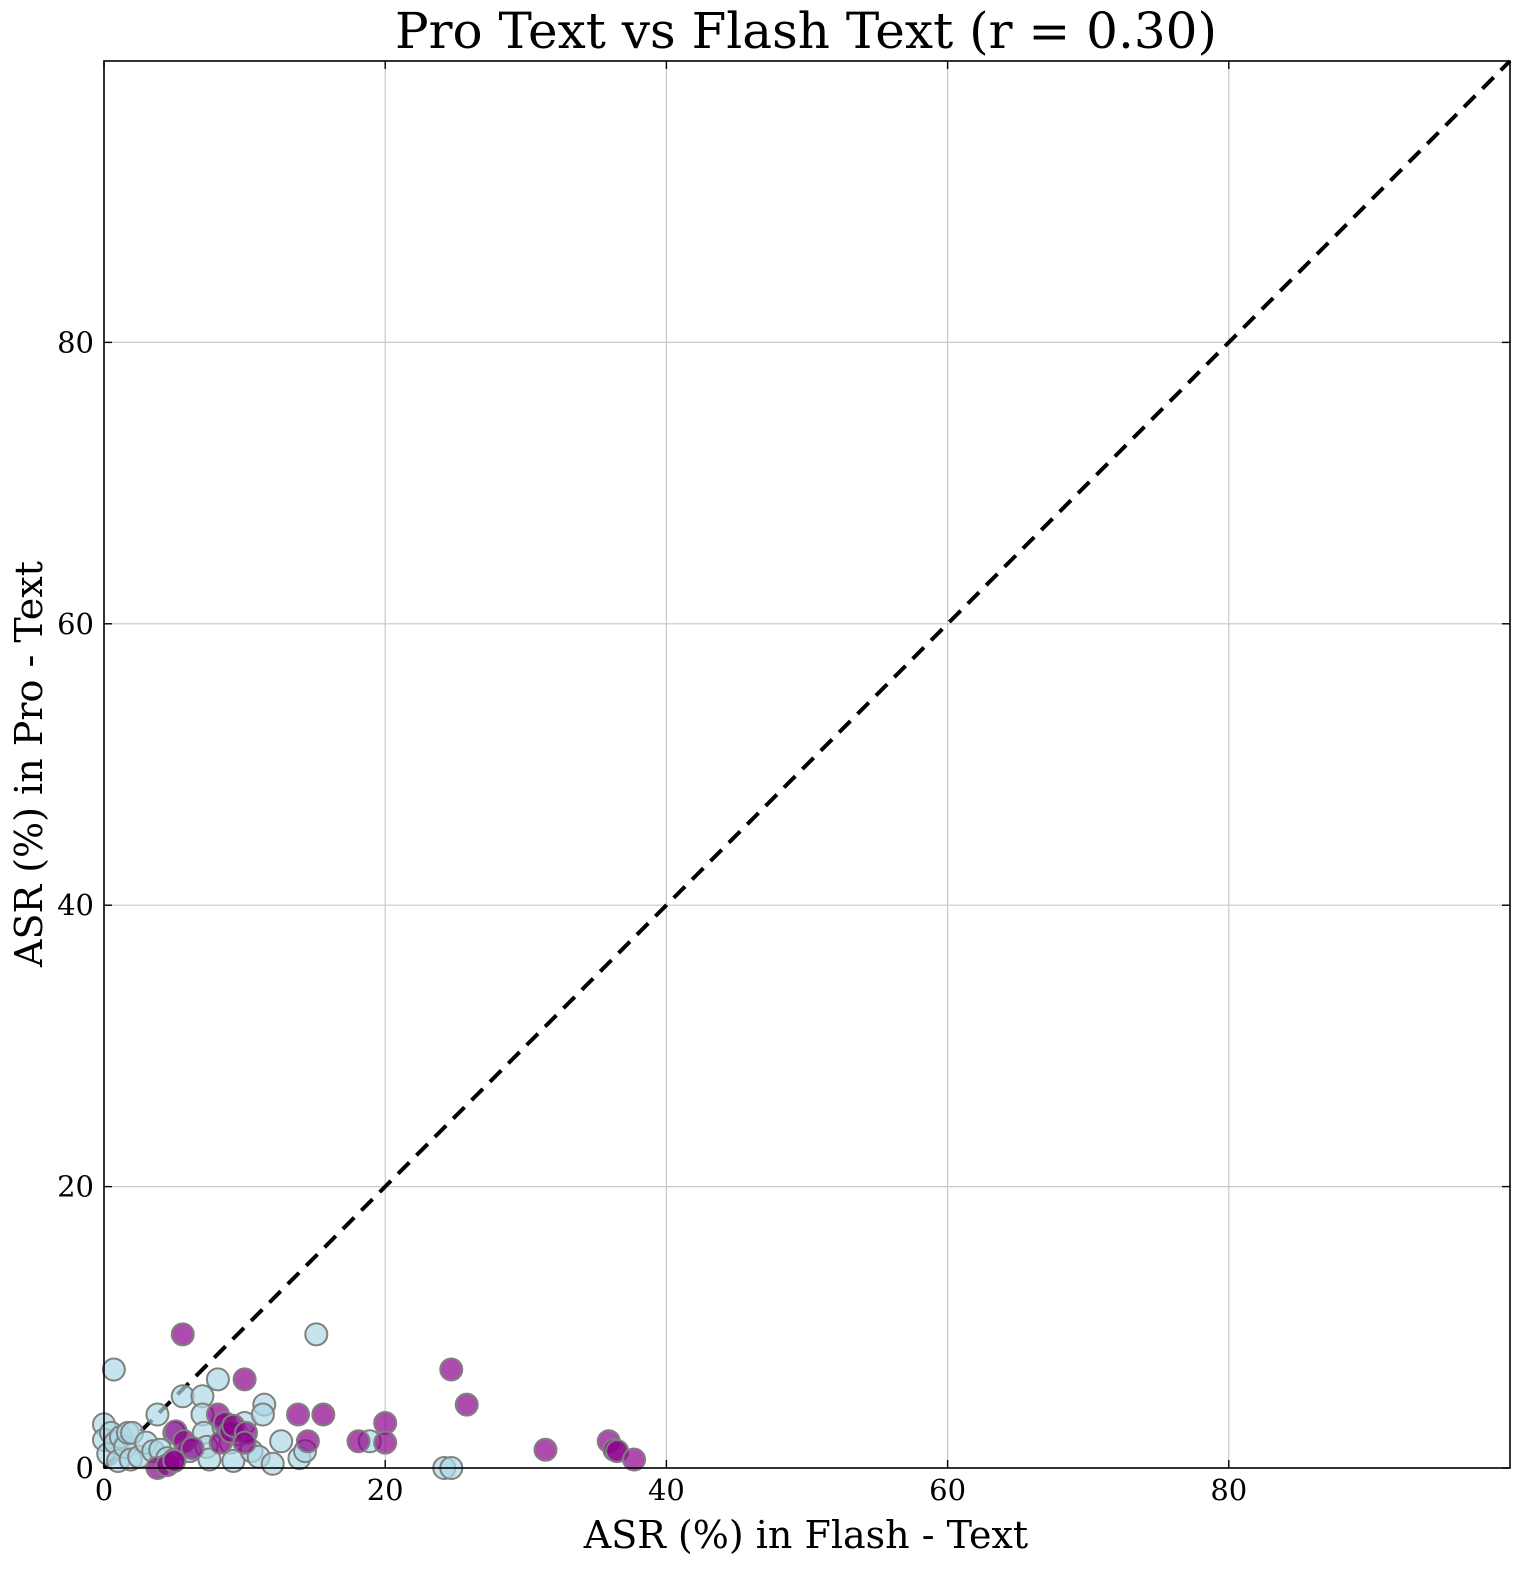  What do you see at coordinates (75, 624) in the screenshot?
I see `y-tick-label: 60` at bounding box center [75, 624].